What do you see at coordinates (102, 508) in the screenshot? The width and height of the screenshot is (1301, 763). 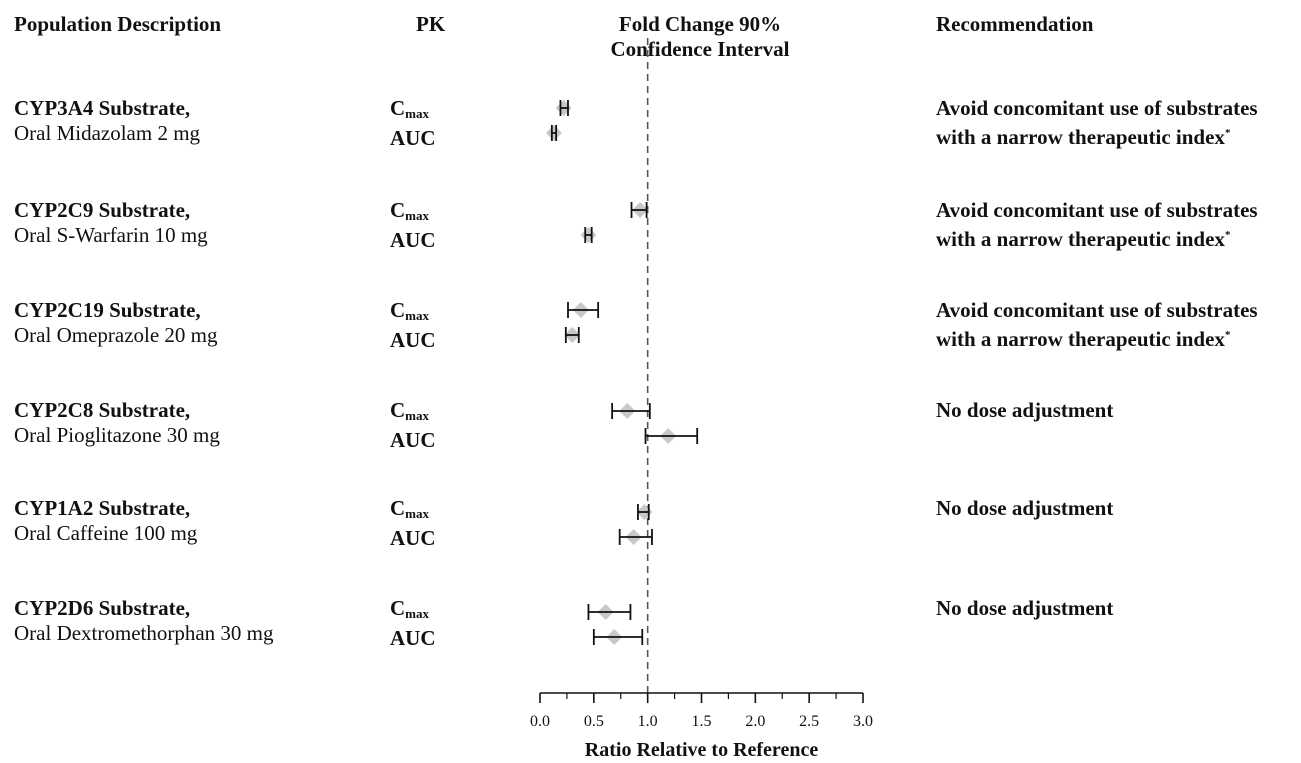 I see `substrate-label: CYP1A2 Substrate,` at bounding box center [102, 508].